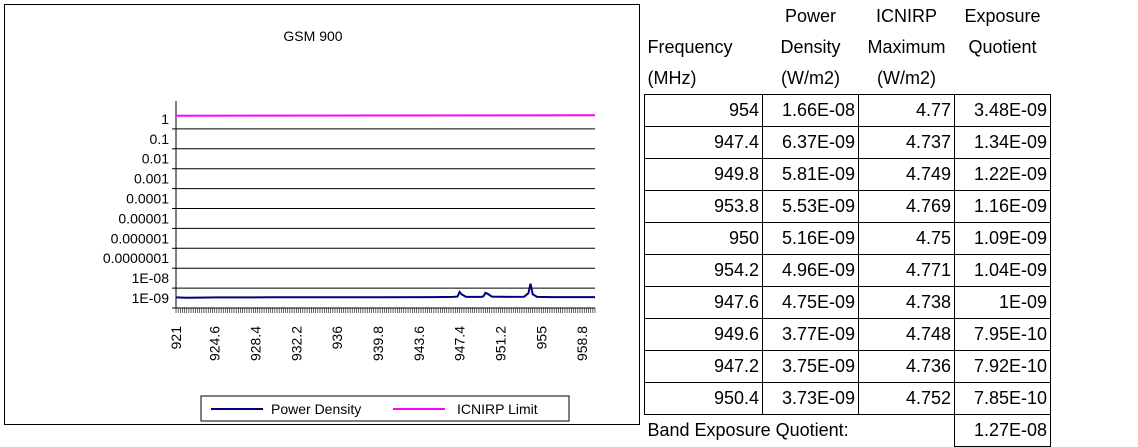 This screenshot has height=447, width=1138. What do you see at coordinates (811, 303) in the screenshot?
I see `table-cell: 4.75E-09` at bounding box center [811, 303].